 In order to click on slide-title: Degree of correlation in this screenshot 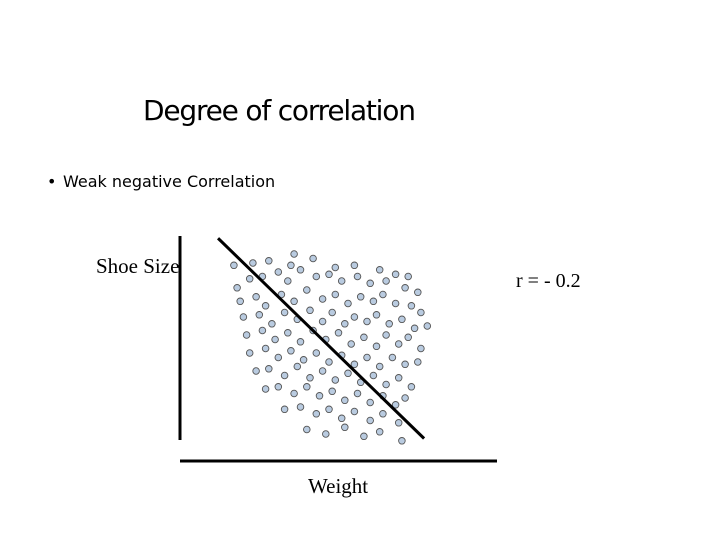, I will do `click(279, 110)`.